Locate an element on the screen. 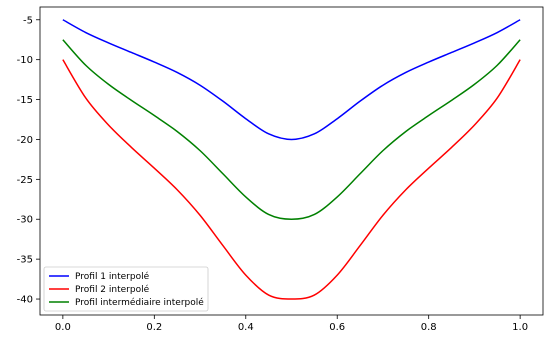  legend-label-1: Profil 1 interpolé is located at coordinates (112, 276).